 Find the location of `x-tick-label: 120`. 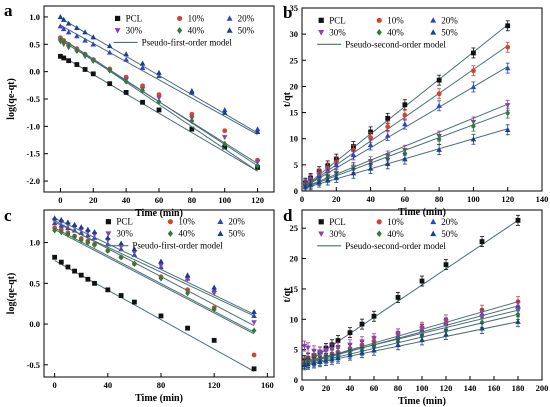

x-tick-label: 120 is located at coordinates (257, 200).